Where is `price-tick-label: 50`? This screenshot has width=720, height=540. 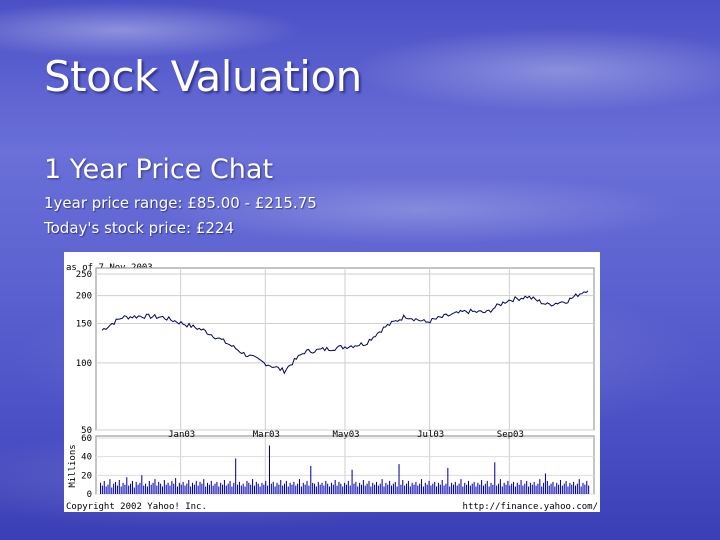 price-tick-label: 50 is located at coordinates (86, 431).